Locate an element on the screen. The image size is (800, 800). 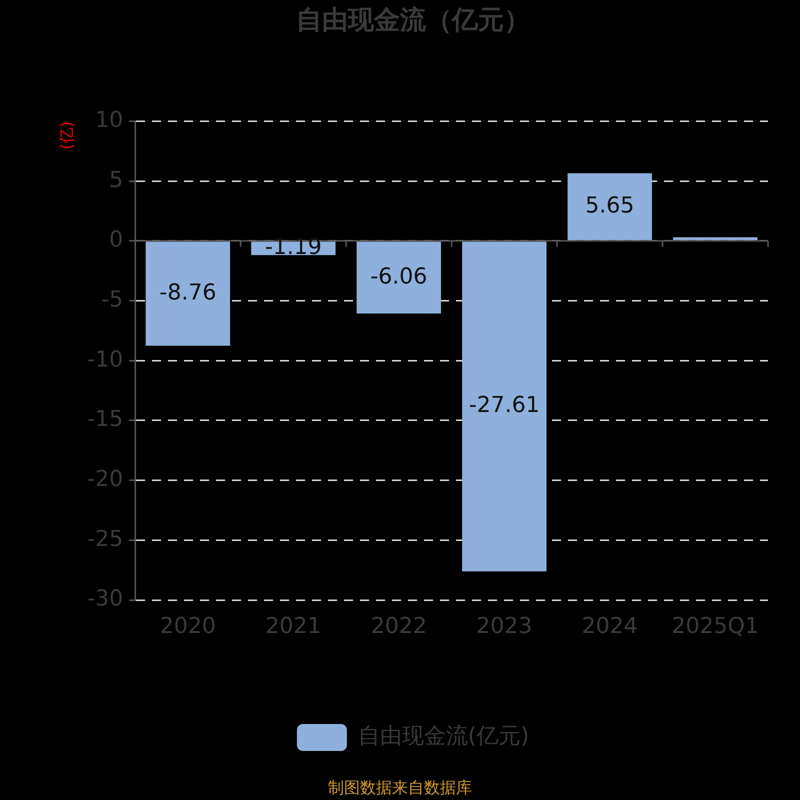
x-tick-label: 2022 is located at coordinates (398, 626).